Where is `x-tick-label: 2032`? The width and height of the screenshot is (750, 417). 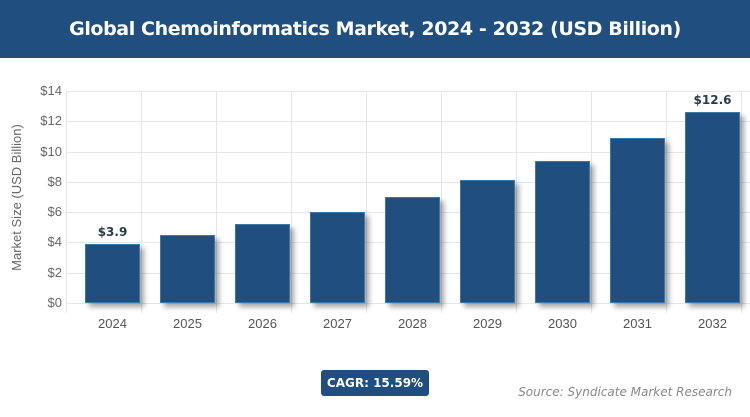
x-tick-label: 2032 is located at coordinates (712, 323).